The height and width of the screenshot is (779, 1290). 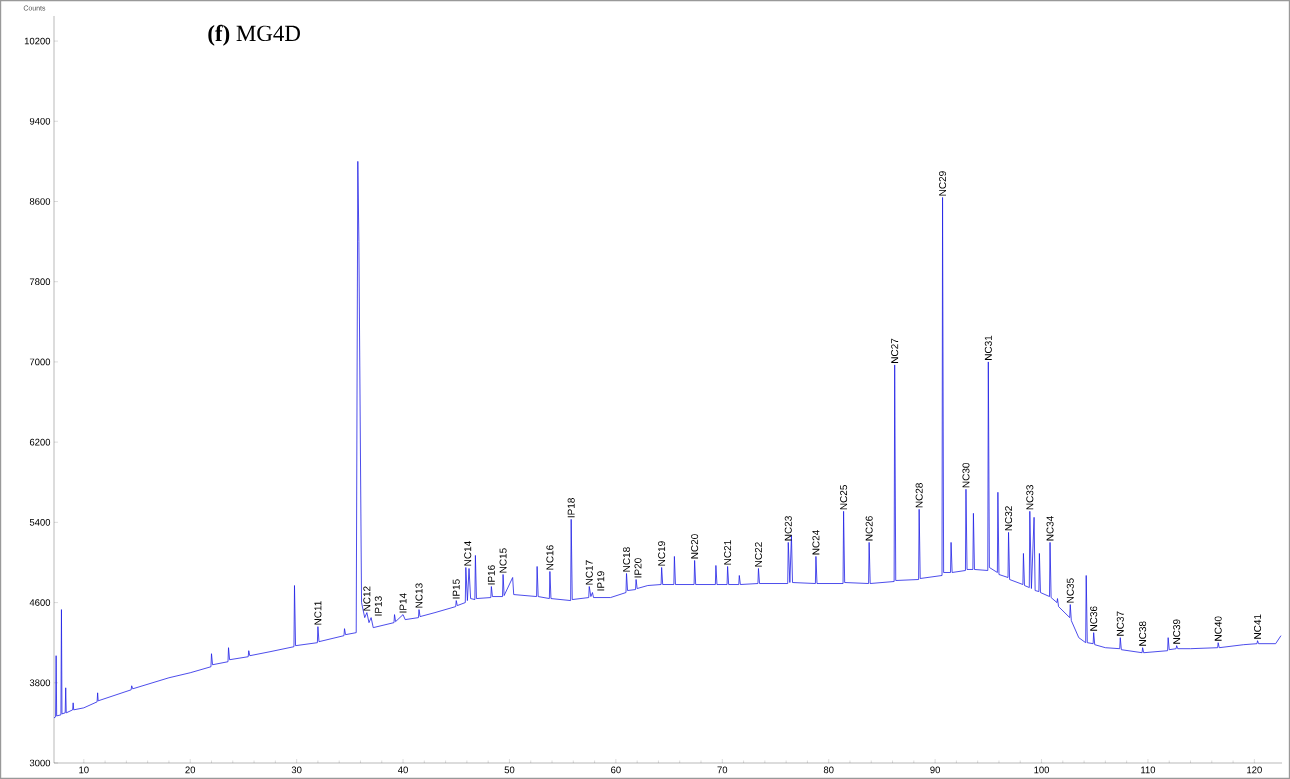 What do you see at coordinates (367, 598) in the screenshot?
I see `annotation: NC12` at bounding box center [367, 598].